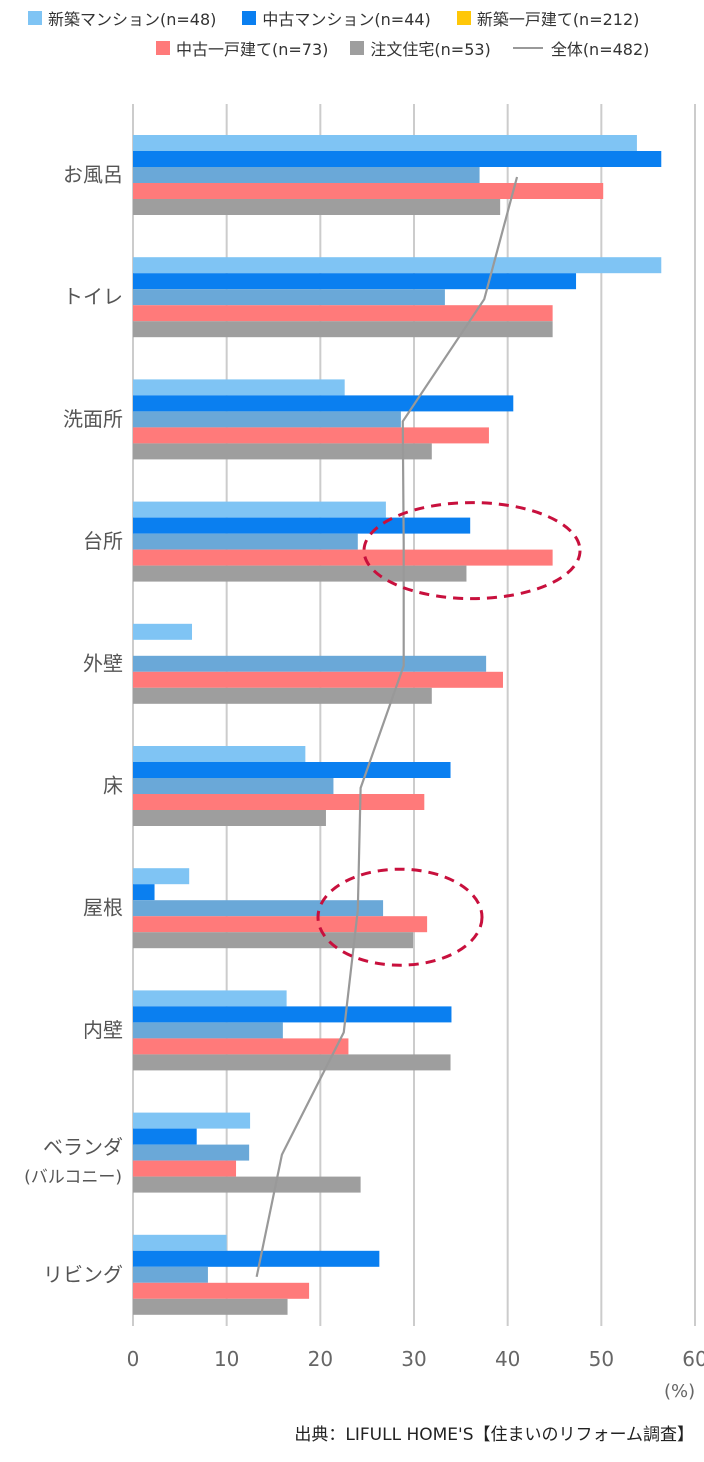 This screenshot has width=704, height=1462. I want to click on legend-item-new-mansion: 新築マンション(n=48), so click(122, 18).